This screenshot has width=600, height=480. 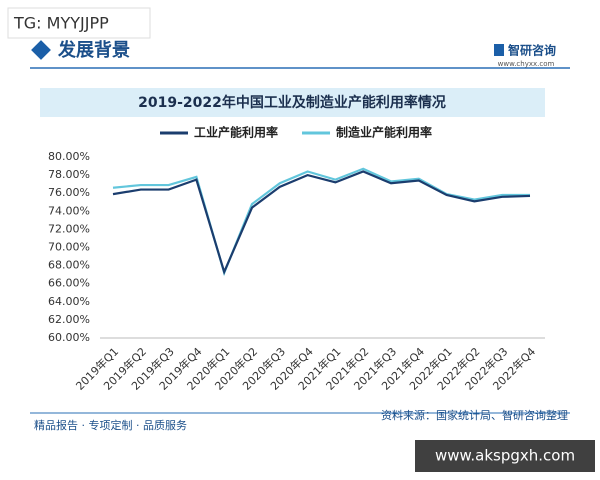 What do you see at coordinates (499, 50) in the screenshot?
I see `logo-icon` at bounding box center [499, 50].